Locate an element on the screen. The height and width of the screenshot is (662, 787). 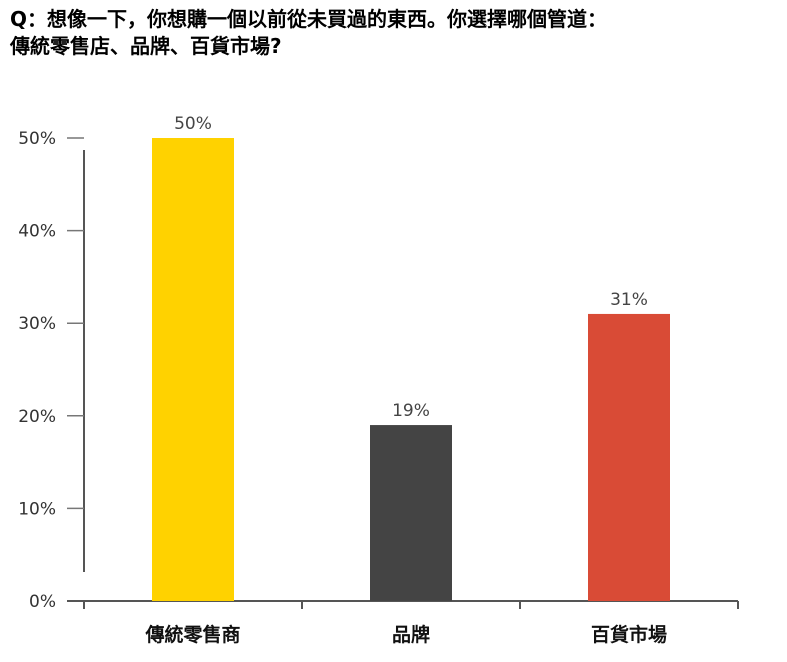
data-label: 50% is located at coordinates (193, 124).